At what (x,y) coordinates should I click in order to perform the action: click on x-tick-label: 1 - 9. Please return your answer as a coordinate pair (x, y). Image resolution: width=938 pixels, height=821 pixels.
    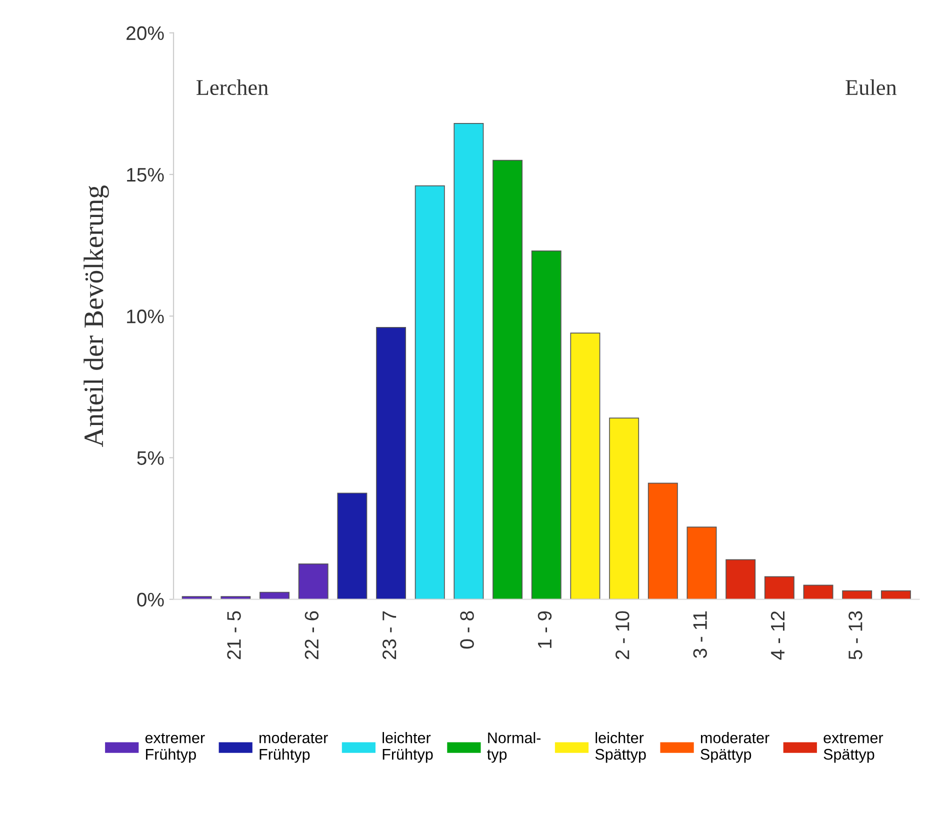
    Looking at the image, I should click on (545, 629).